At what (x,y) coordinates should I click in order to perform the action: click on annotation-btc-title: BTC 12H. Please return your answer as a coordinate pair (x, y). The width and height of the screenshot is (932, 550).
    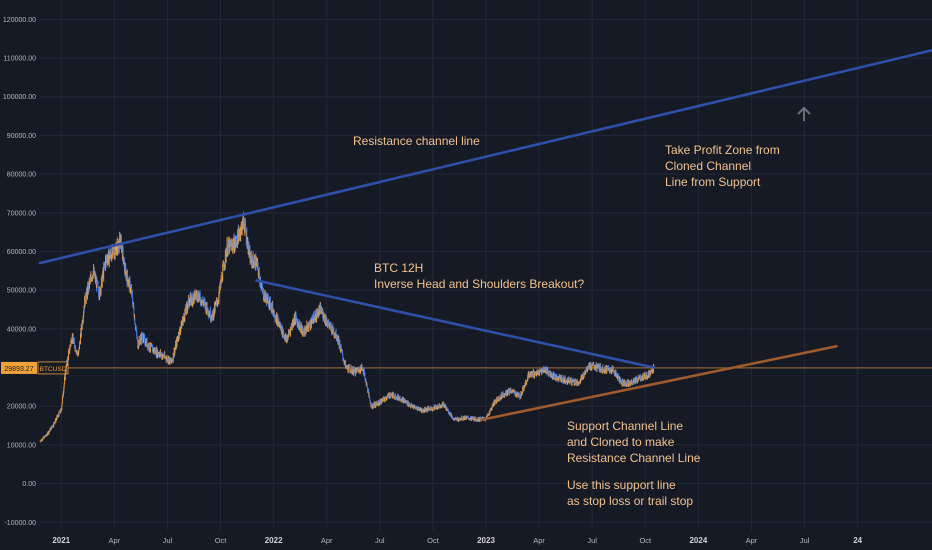
    Looking at the image, I should click on (398, 268).